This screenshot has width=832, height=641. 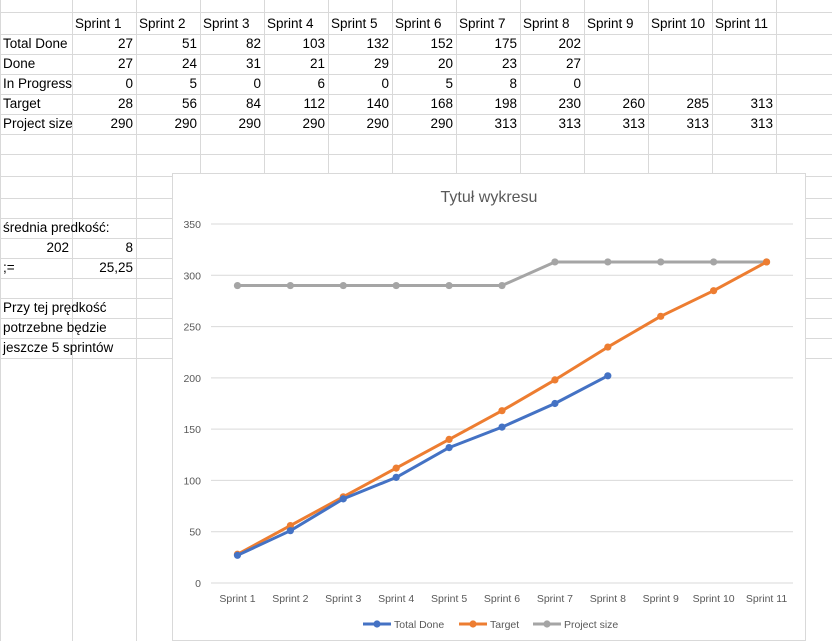 What do you see at coordinates (22, 103) in the screenshot?
I see `row-label-cell: Target` at bounding box center [22, 103].